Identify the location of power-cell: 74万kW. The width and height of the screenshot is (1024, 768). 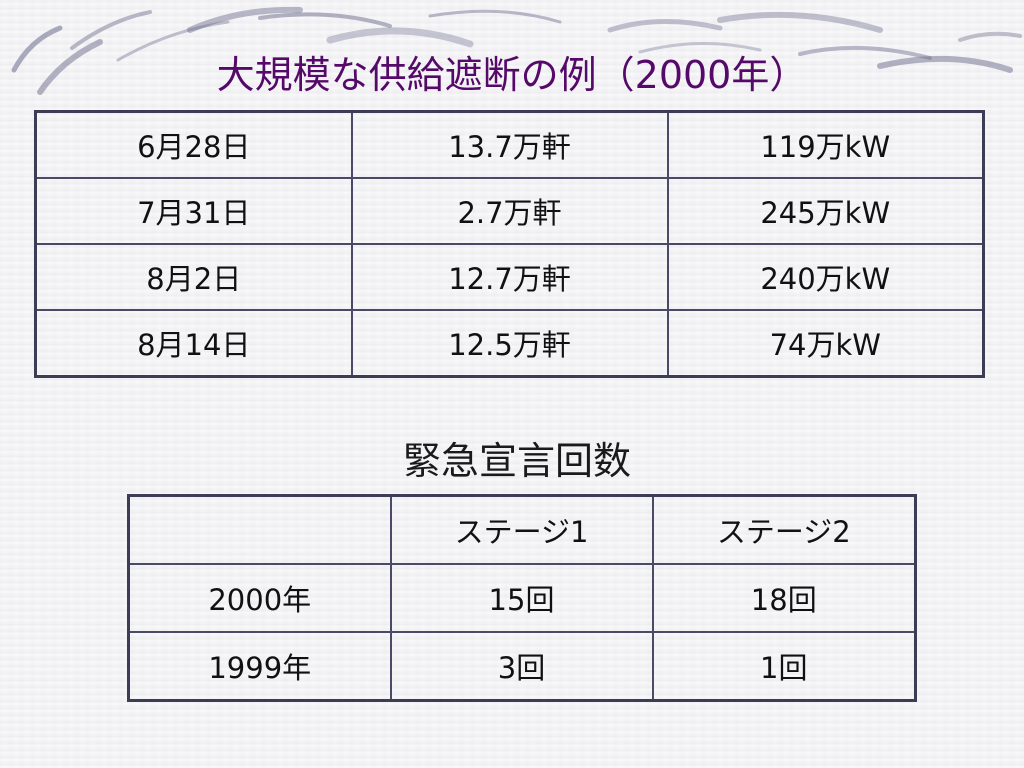
(825, 343).